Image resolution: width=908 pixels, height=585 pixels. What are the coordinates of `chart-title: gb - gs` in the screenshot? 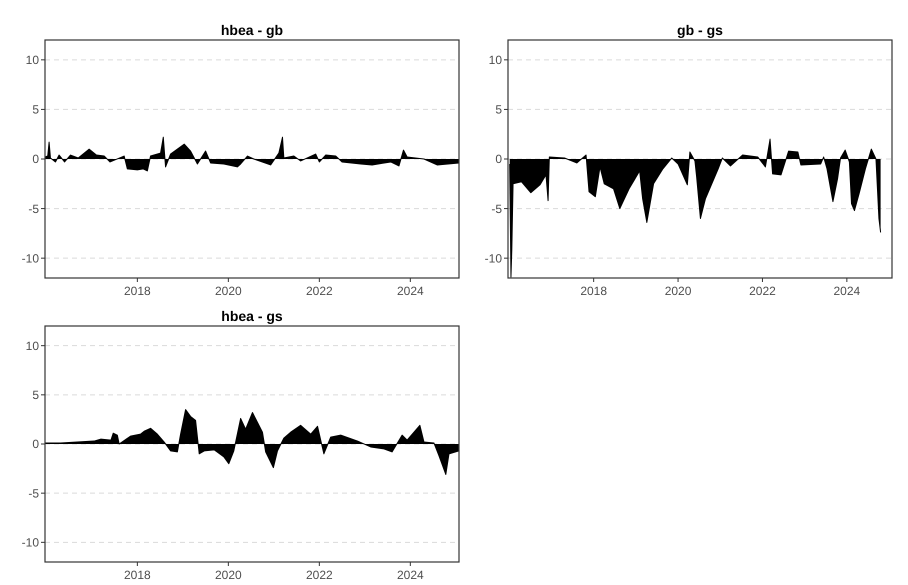 It's located at (700, 30).